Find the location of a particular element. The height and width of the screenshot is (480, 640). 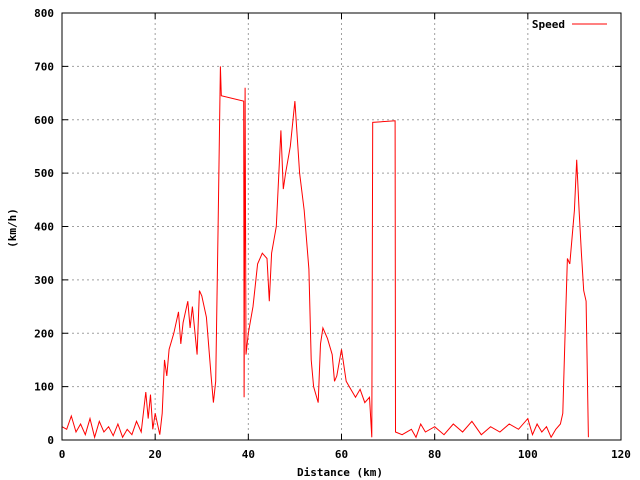

y-tick-label: 0 is located at coordinates (50, 440).